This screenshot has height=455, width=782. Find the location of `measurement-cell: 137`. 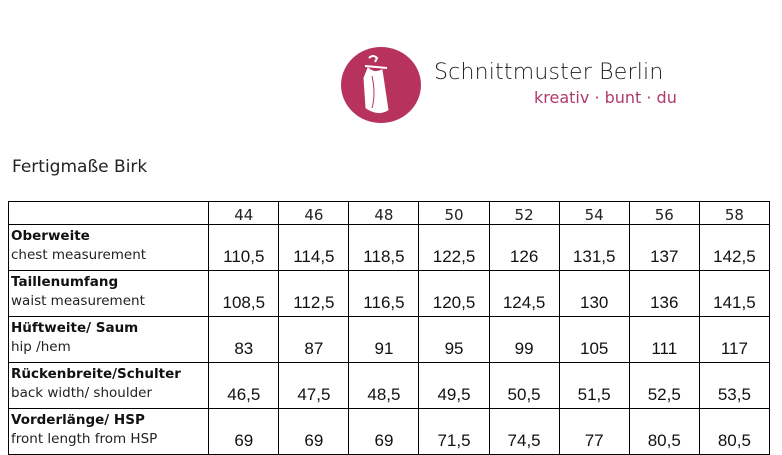

measurement-cell: 137 is located at coordinates (664, 247).